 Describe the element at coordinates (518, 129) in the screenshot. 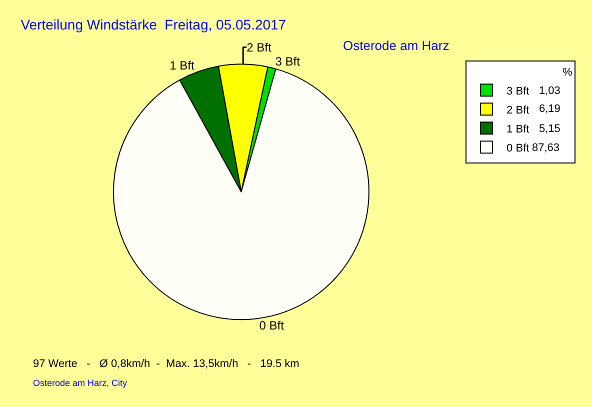

I see `legend-label: 1 Bft` at that location.